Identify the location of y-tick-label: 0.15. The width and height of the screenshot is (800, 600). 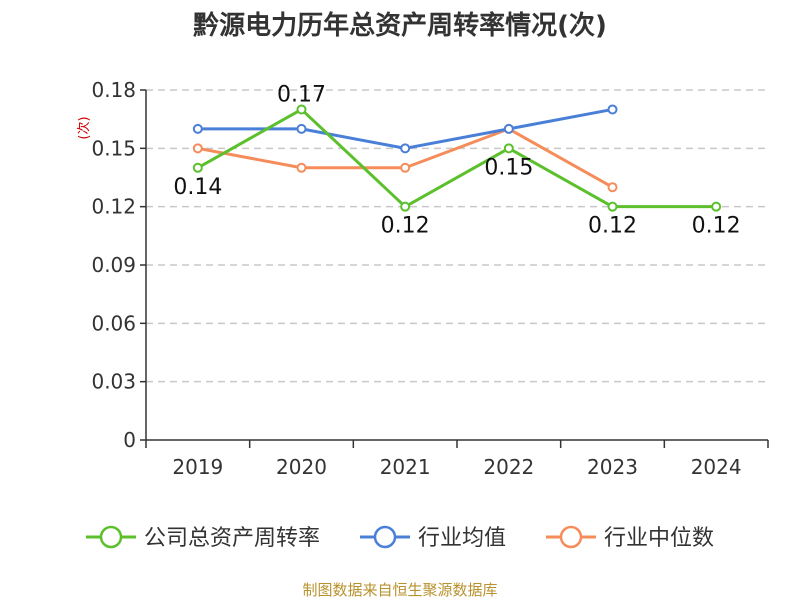
(113, 148).